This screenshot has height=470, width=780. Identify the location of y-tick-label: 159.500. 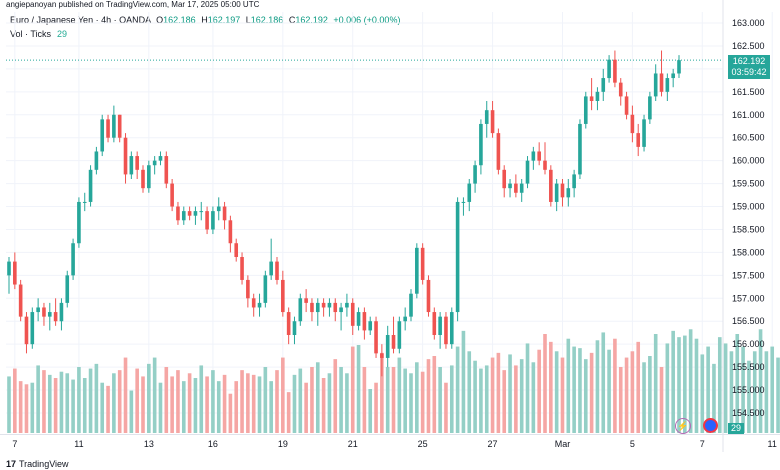
(748, 184).